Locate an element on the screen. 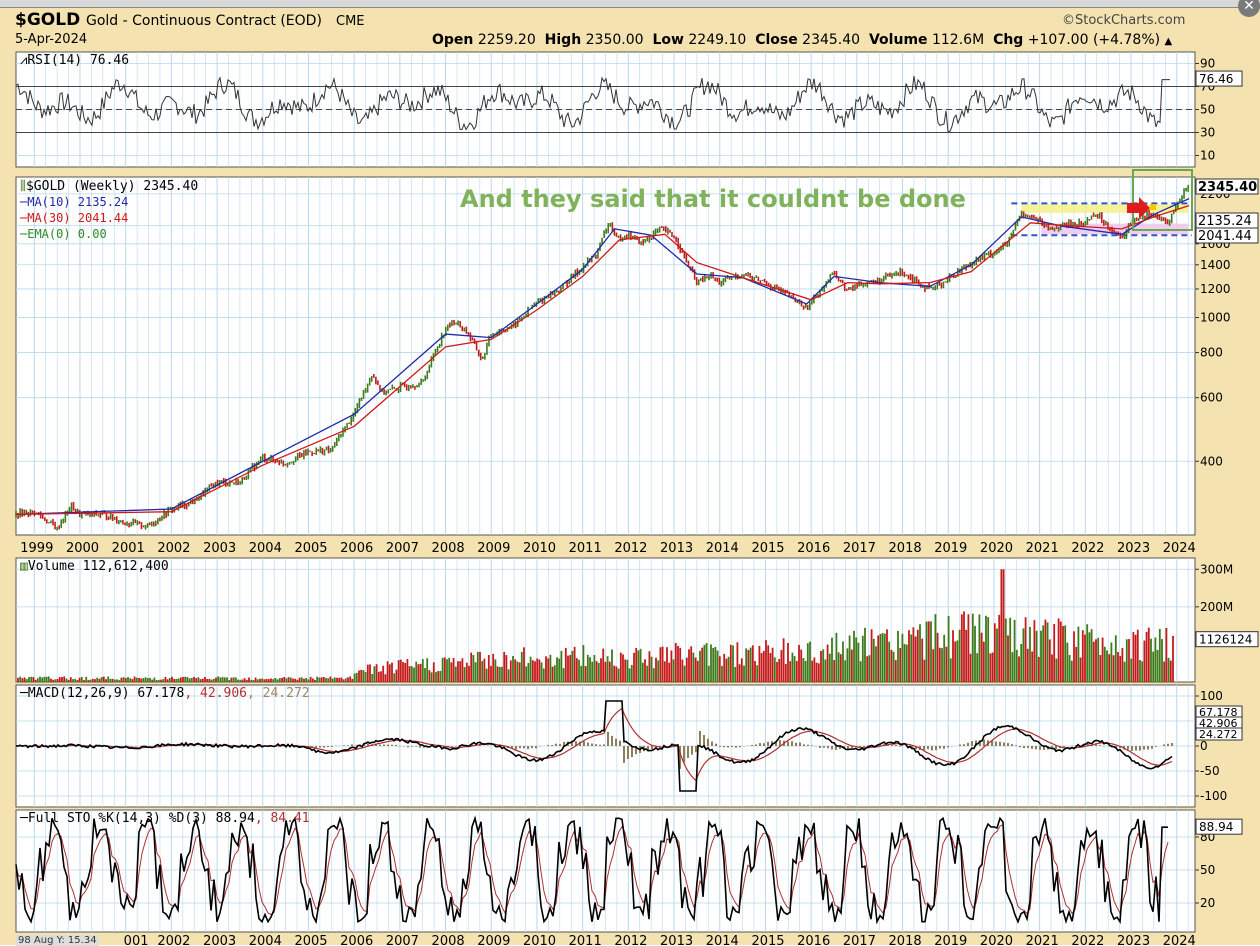  bottom-year-label: 2012 is located at coordinates (630, 939).